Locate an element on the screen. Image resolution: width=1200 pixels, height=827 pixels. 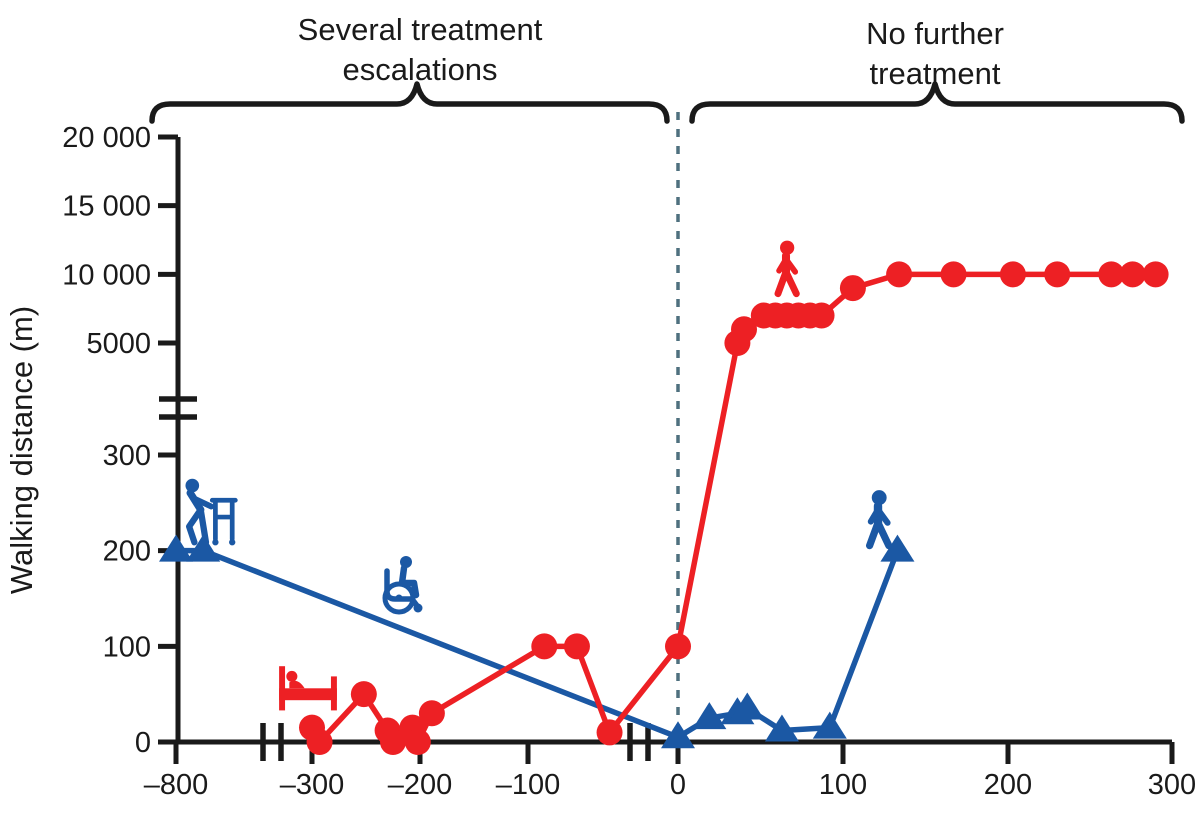
bed-person-head is located at coordinates (292, 676).